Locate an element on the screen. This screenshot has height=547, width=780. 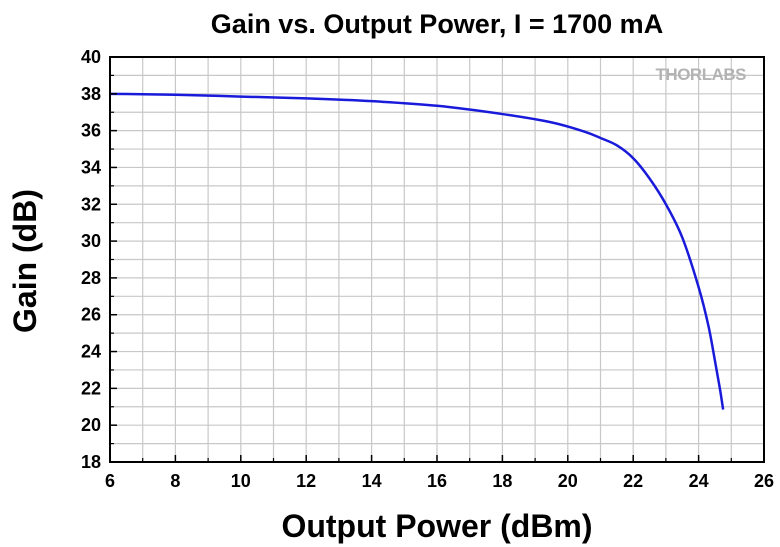
x-tick-label: 18 is located at coordinates (502, 481).